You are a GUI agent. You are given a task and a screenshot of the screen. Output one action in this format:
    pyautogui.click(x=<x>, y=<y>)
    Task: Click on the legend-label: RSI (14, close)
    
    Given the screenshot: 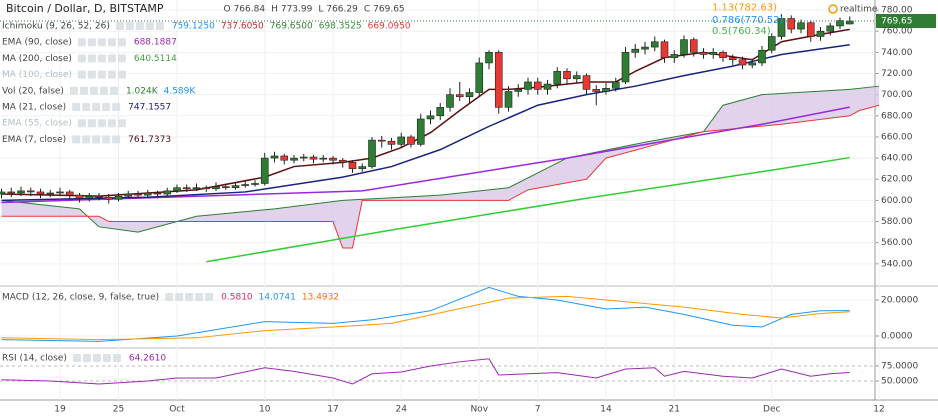 What is the action you would take?
    pyautogui.click(x=34, y=359)
    